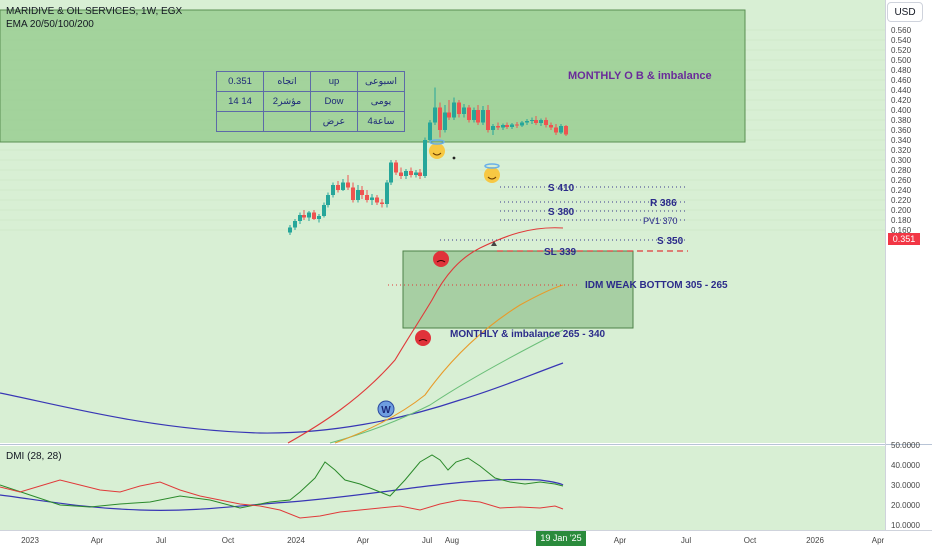 The image size is (932, 550). Describe the element at coordinates (381, 81) in the screenshot. I see `table-cell: اسبوعى` at that location.